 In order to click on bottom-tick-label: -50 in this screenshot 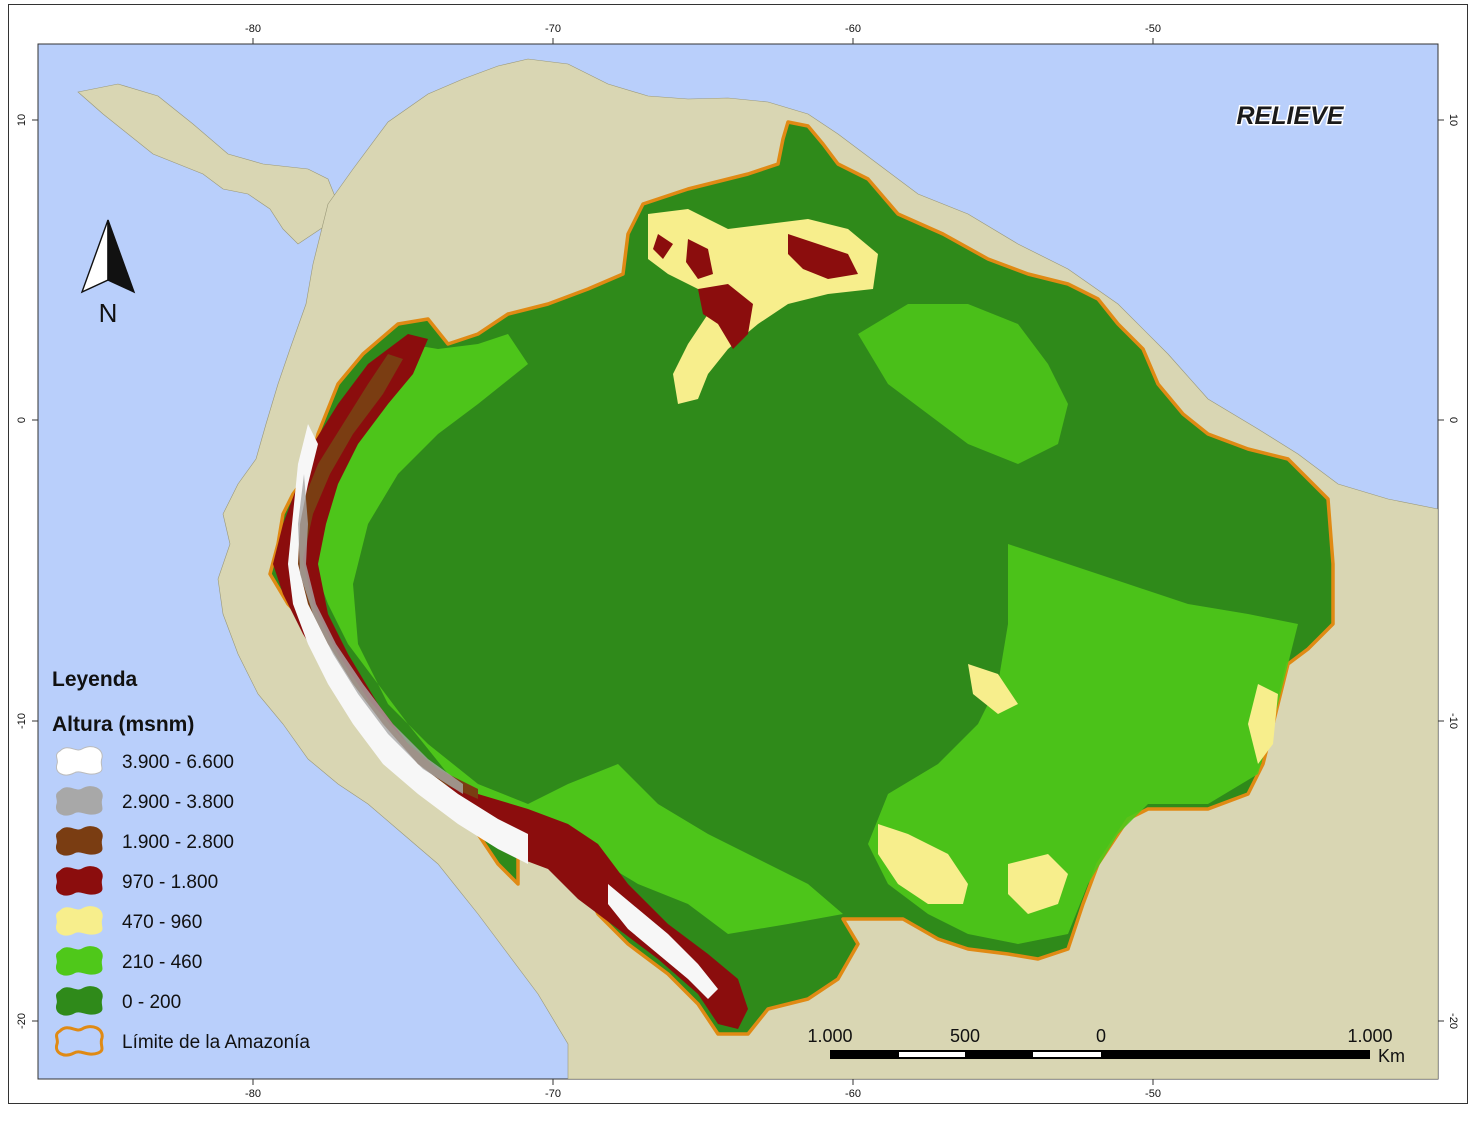, I will do `click(1153, 1094)`.